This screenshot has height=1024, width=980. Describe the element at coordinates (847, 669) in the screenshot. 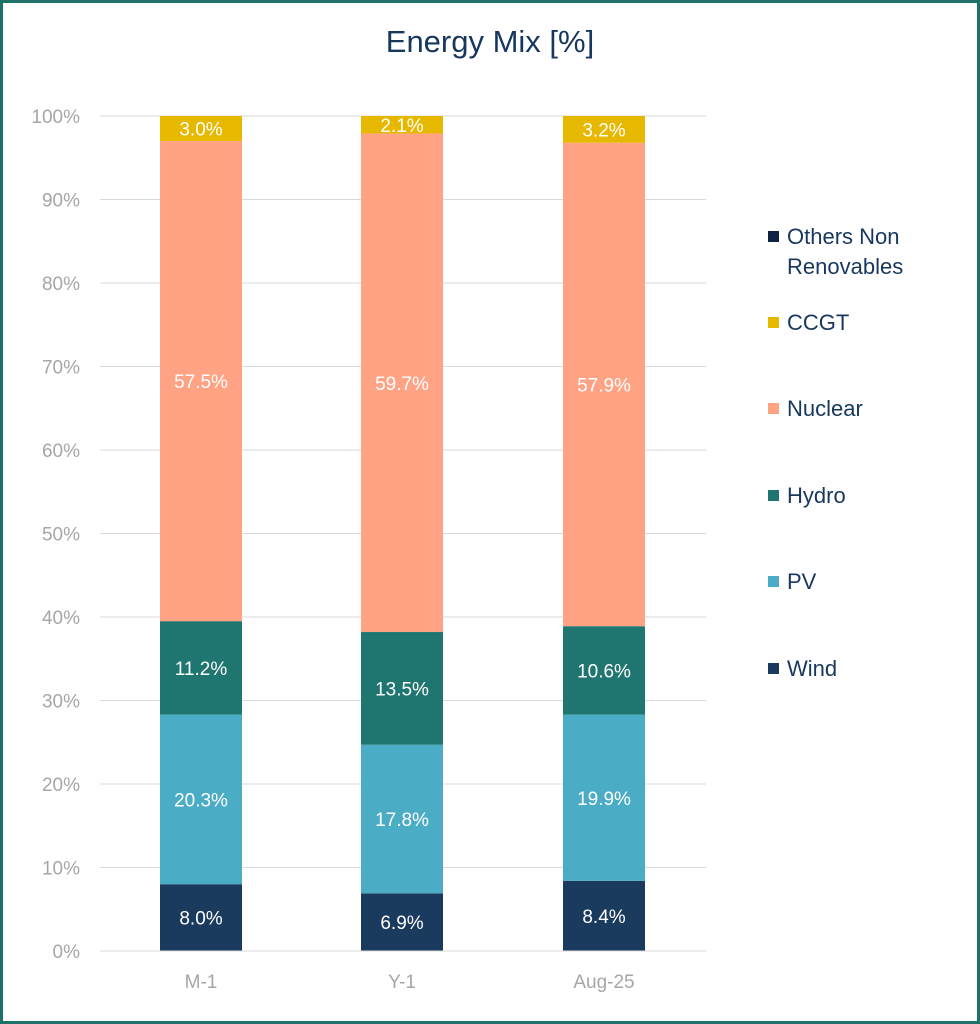

I see `legend-item-wind: Wind` at that location.